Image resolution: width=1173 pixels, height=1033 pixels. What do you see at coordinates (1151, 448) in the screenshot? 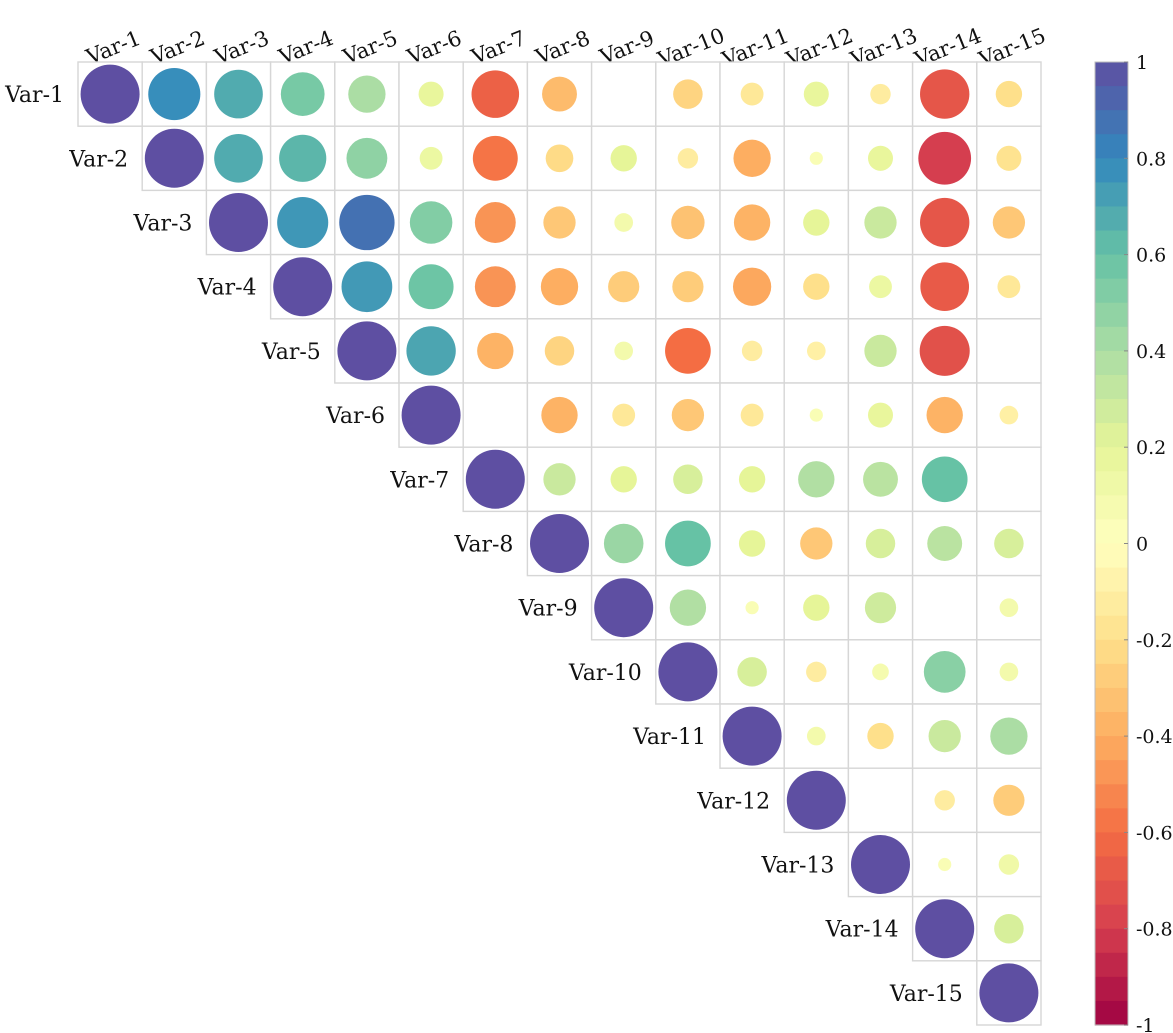
I see `colorbar-tick-label: 0.2` at bounding box center [1151, 448].